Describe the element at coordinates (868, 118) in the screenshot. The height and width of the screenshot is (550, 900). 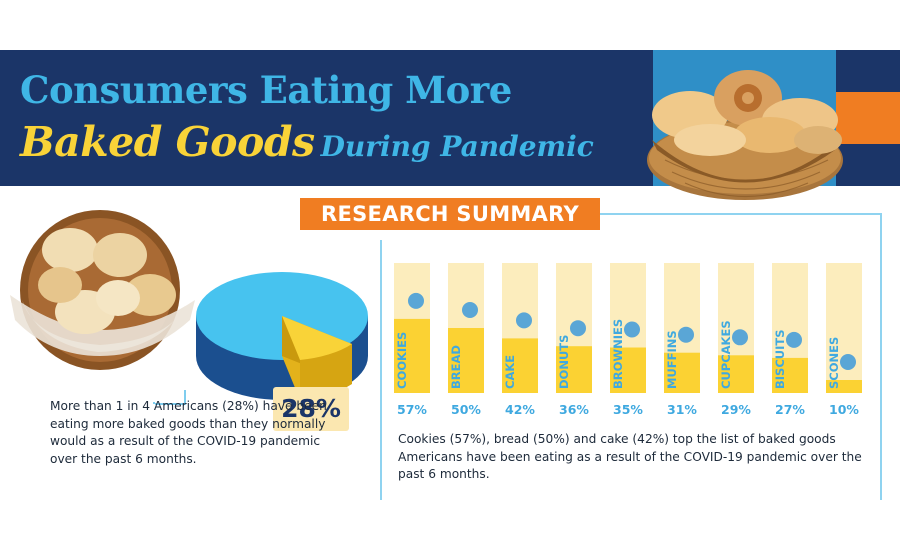
I see `orange-accent-strip` at that location.